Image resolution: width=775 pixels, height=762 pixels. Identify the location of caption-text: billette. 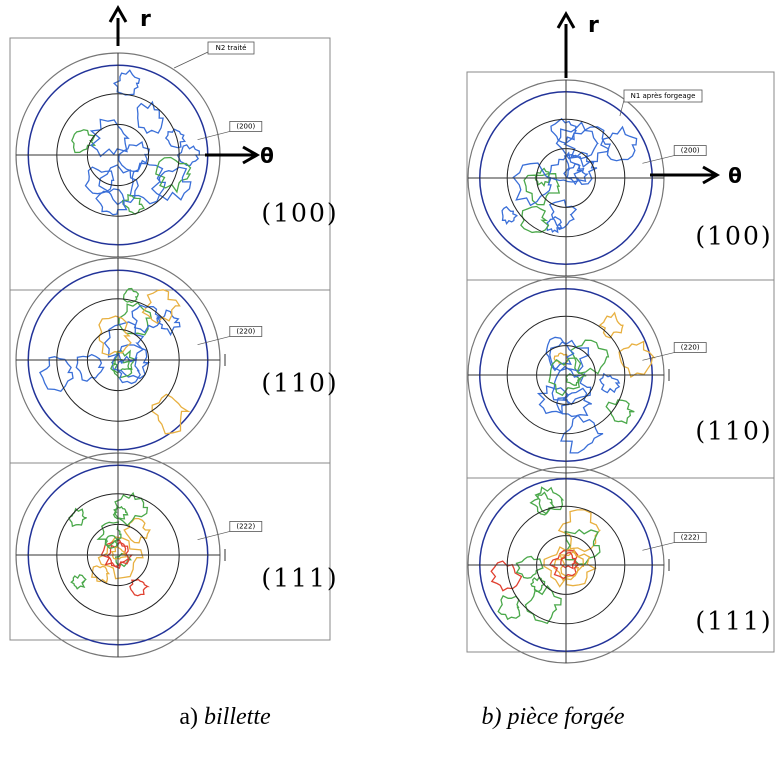
(237, 717).